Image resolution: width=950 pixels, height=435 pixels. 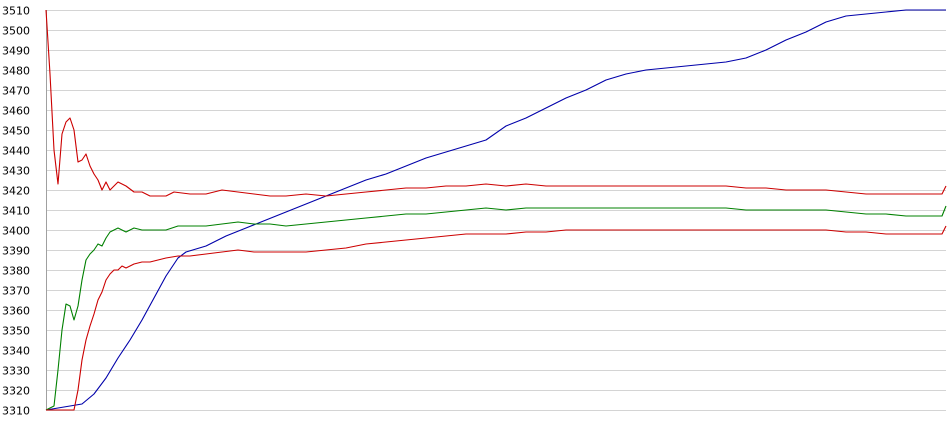 What do you see at coordinates (16, 91) in the screenshot?
I see `y-tick-label: 3470` at bounding box center [16, 91].